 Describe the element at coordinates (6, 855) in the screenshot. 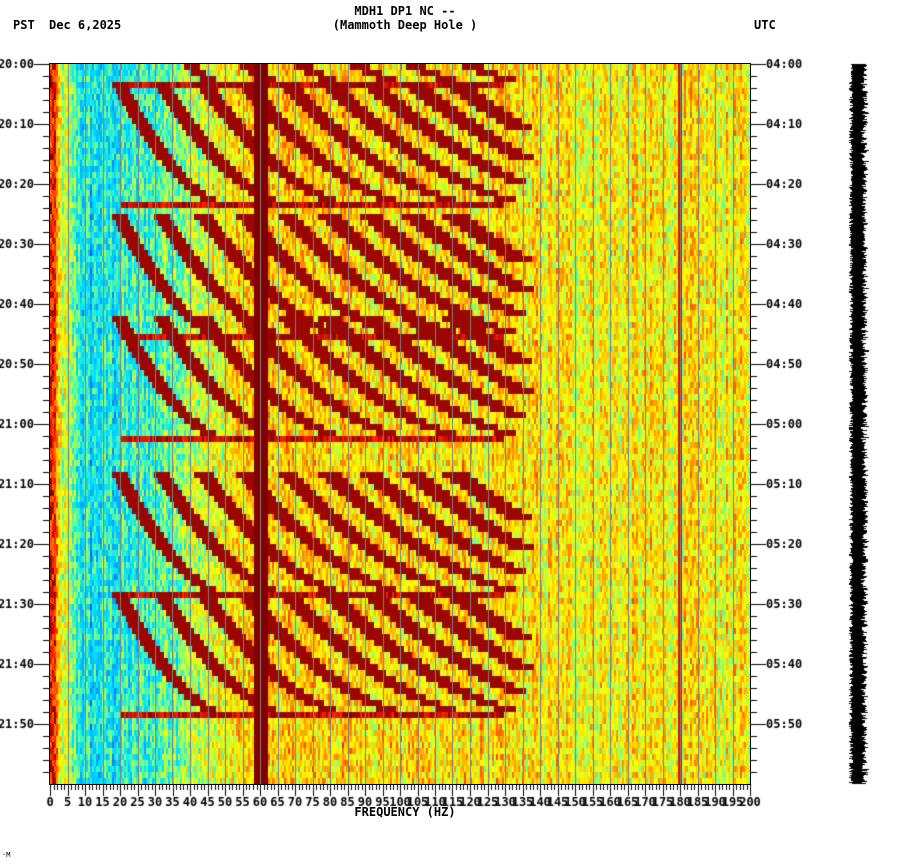

I see `footer-mark: ·M` at that location.